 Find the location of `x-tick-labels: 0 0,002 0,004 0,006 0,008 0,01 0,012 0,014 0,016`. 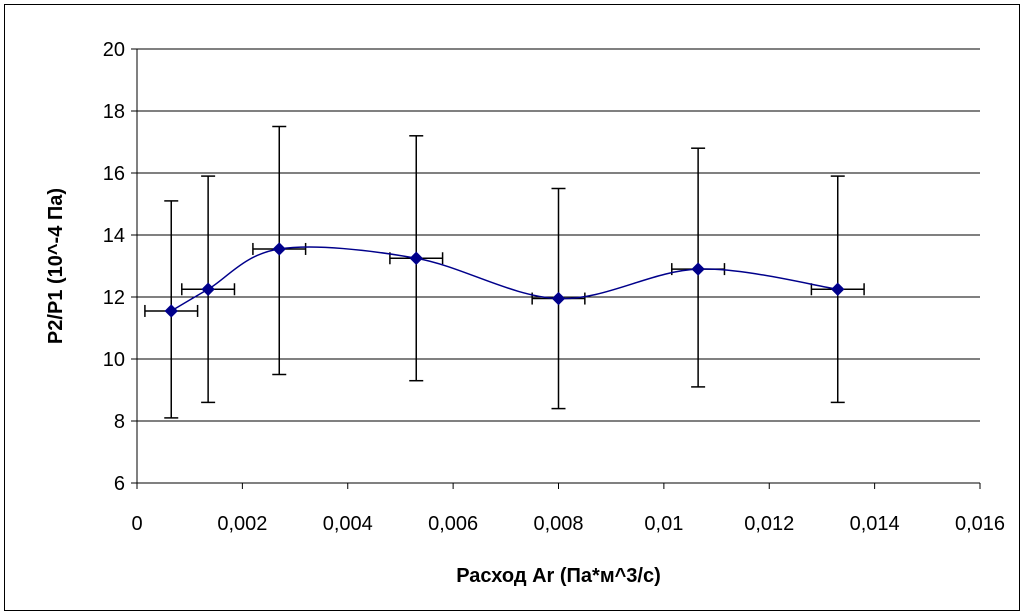

x-tick-labels: 0 0,002 0,004 0,006 0,008 0,01 0,012 0,014 0,016 is located at coordinates (568, 524).